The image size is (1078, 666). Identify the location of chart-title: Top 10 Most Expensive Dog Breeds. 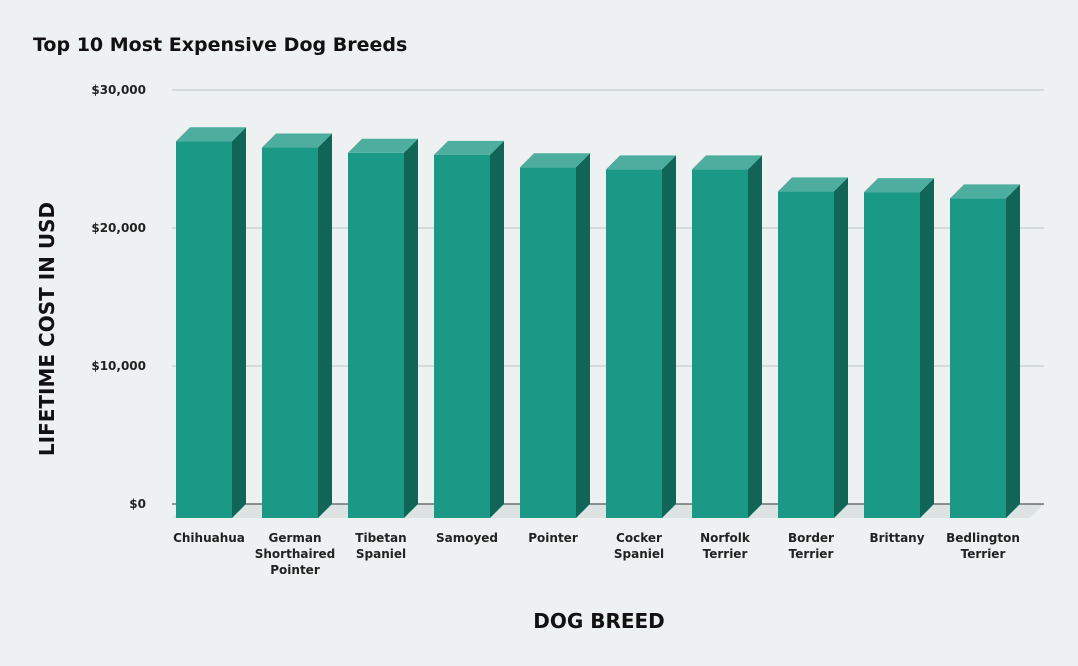
(220, 45).